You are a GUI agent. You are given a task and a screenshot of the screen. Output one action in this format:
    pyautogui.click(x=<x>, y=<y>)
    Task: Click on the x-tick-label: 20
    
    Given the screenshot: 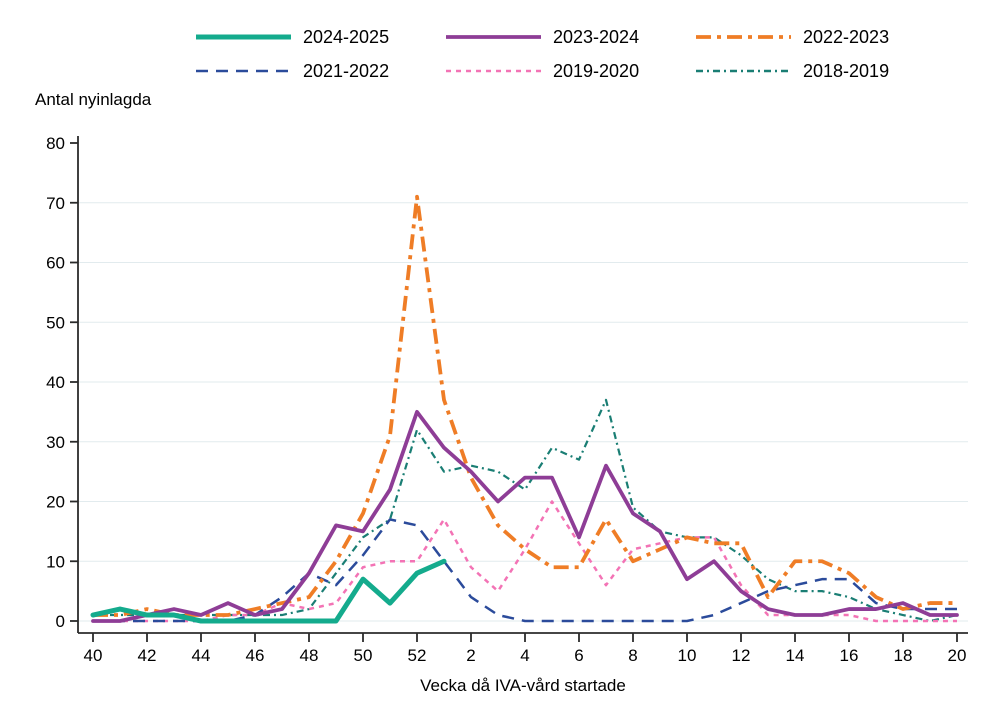 What is the action you would take?
    pyautogui.click(x=957, y=655)
    